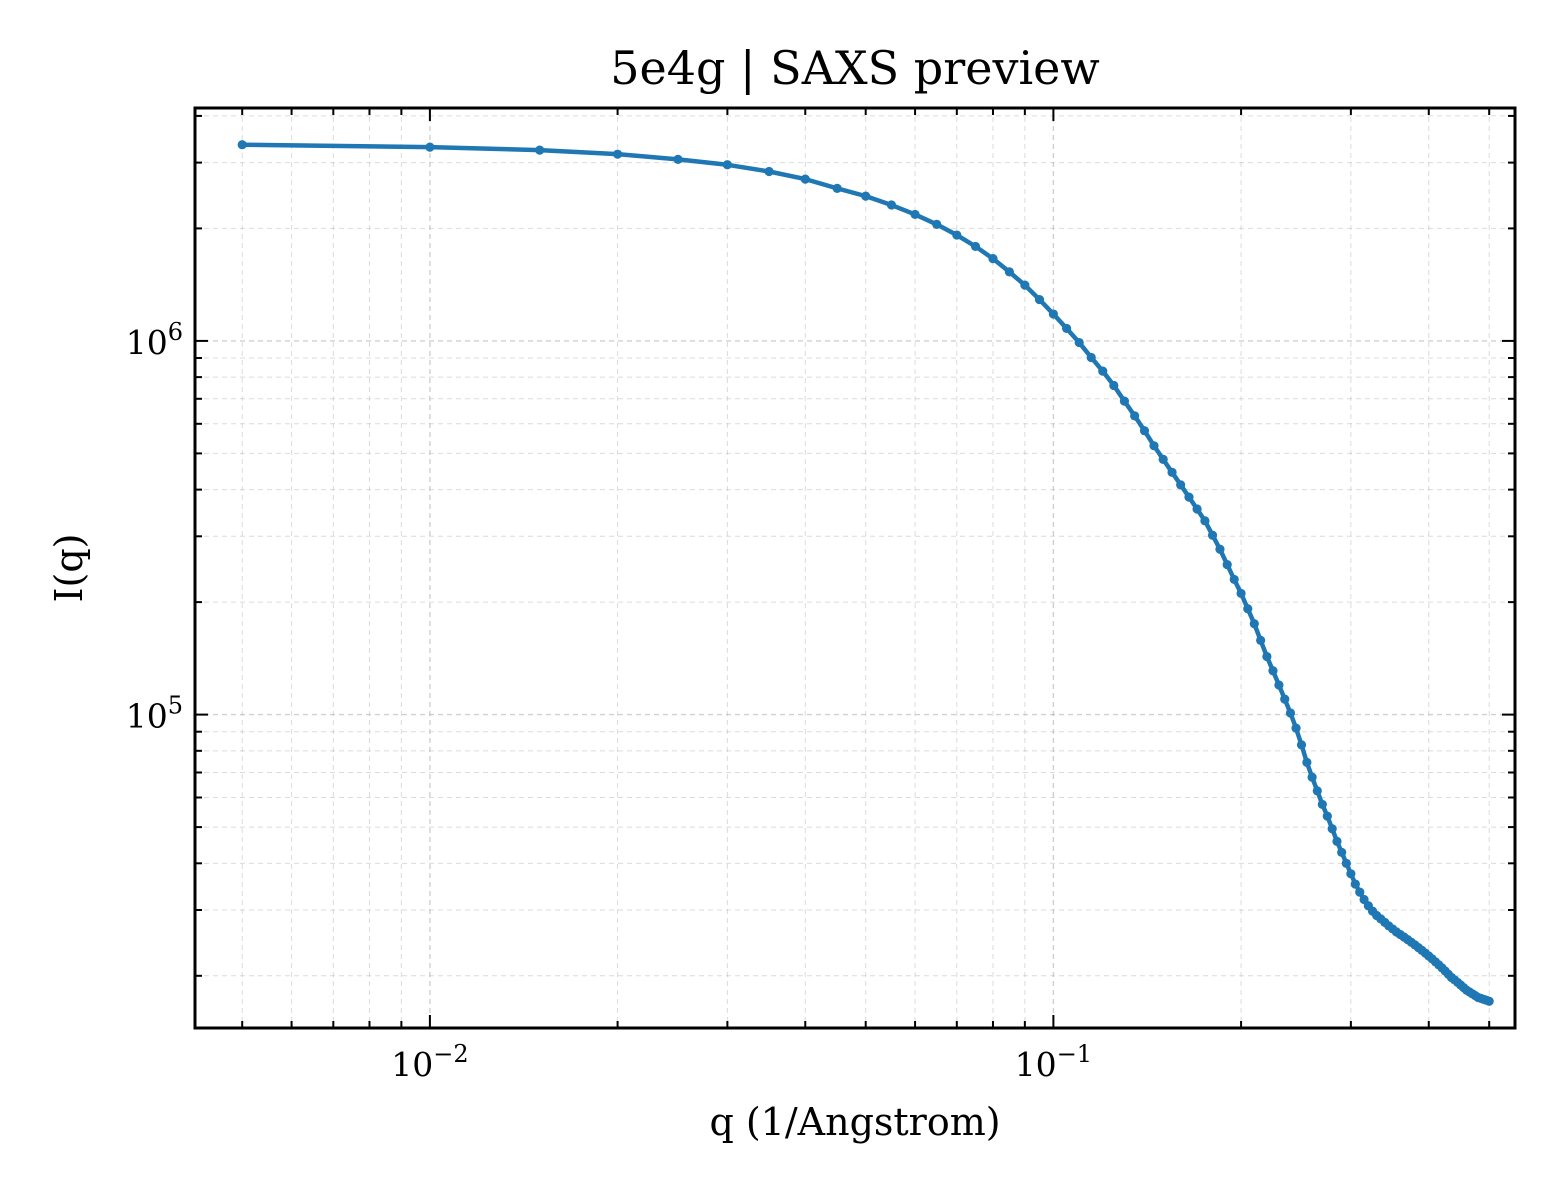  What do you see at coordinates (855, 68) in the screenshot?
I see `chart-title: 5e4g | SAXS preview` at bounding box center [855, 68].